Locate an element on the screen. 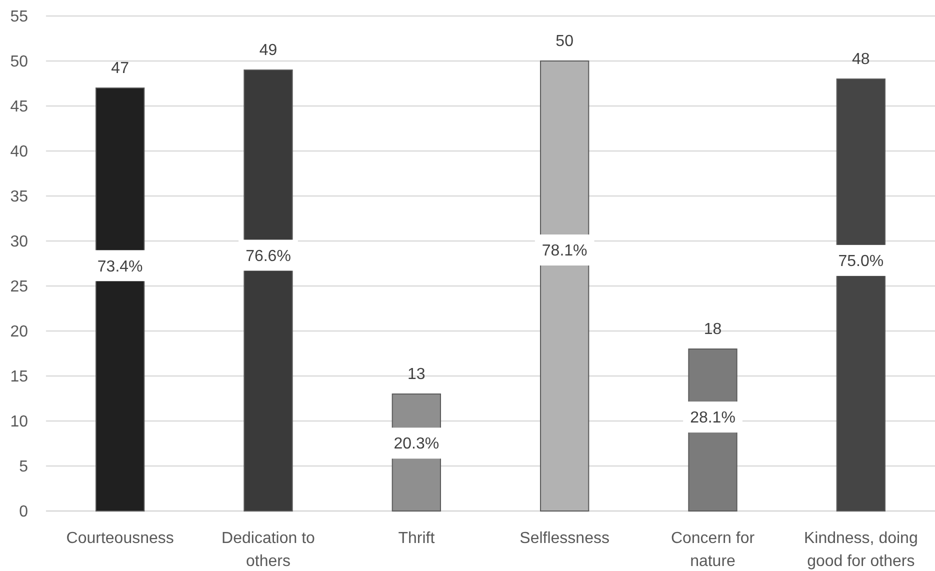  data-label: 13 is located at coordinates (417, 374).